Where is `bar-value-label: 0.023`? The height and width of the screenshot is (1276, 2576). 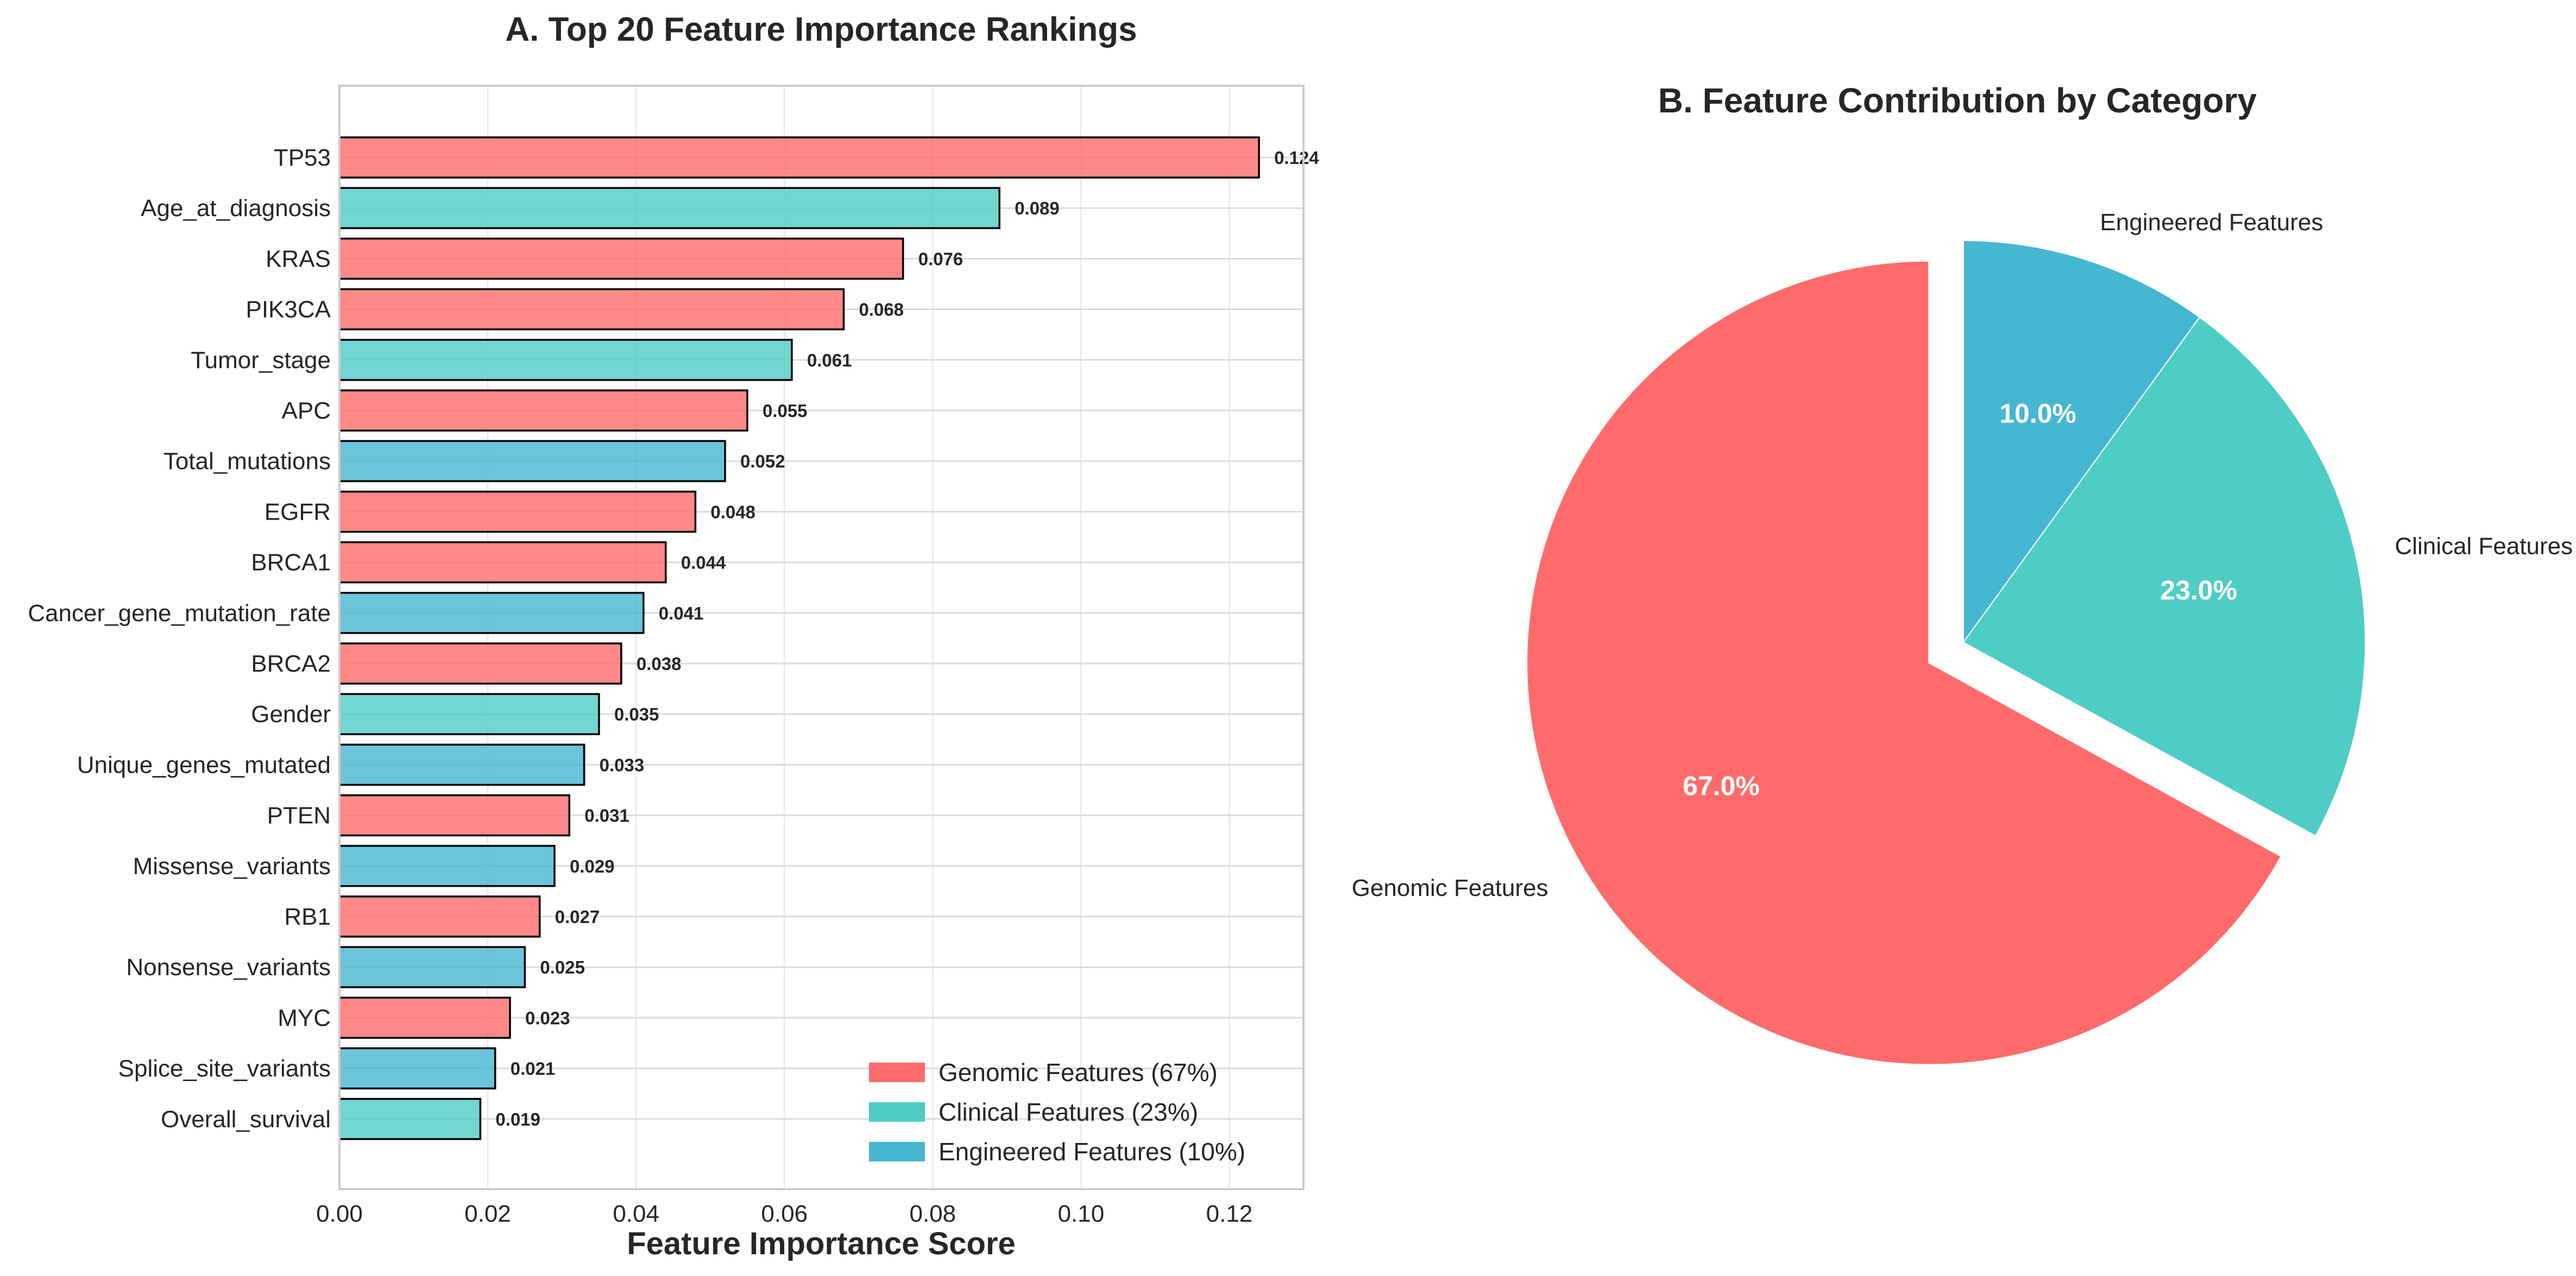 bar-value-label: 0.023 is located at coordinates (547, 1018).